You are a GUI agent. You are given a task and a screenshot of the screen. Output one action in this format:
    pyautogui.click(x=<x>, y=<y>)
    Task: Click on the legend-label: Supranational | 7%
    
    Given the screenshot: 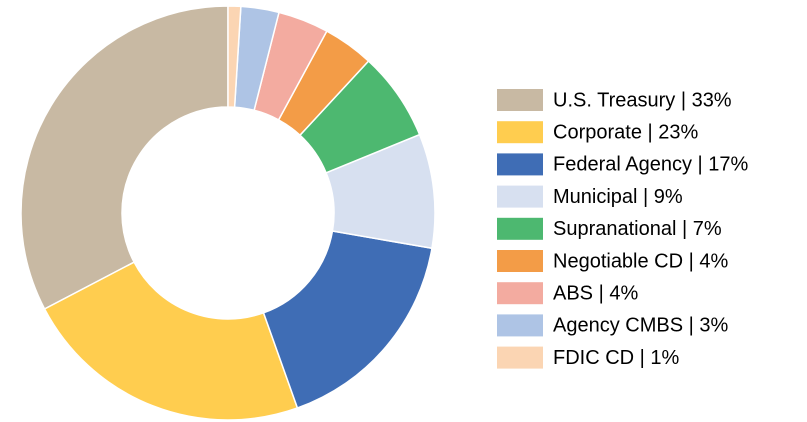 What is the action you would take?
    pyautogui.click(x=637, y=229)
    